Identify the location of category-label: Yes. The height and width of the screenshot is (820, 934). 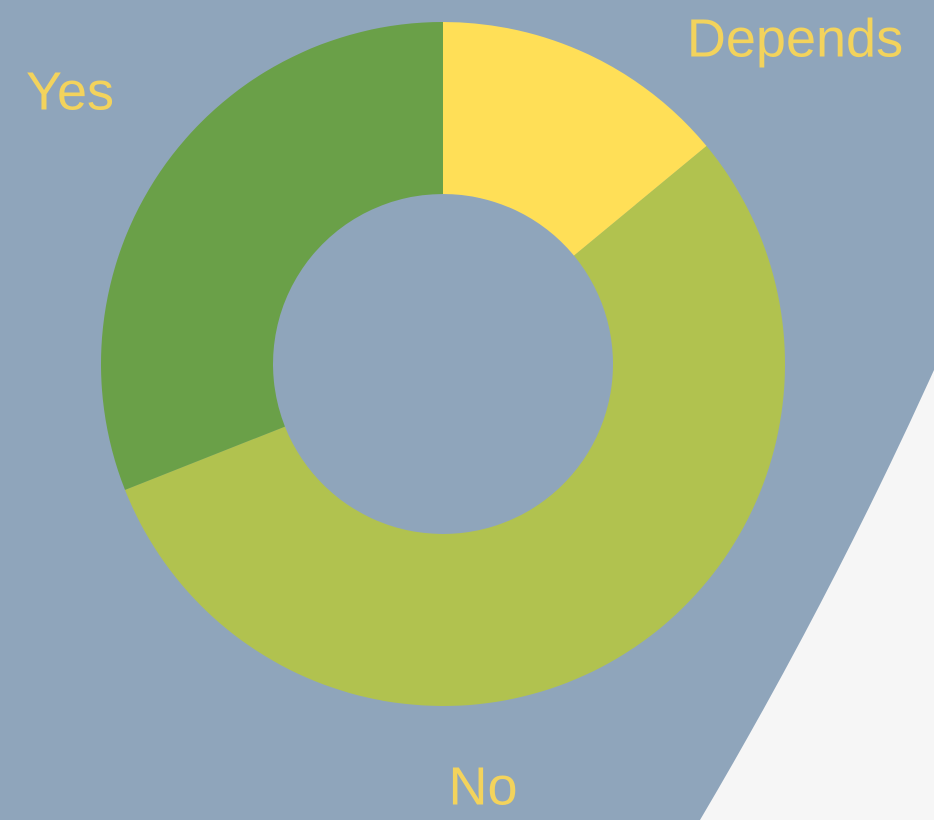
(70, 91).